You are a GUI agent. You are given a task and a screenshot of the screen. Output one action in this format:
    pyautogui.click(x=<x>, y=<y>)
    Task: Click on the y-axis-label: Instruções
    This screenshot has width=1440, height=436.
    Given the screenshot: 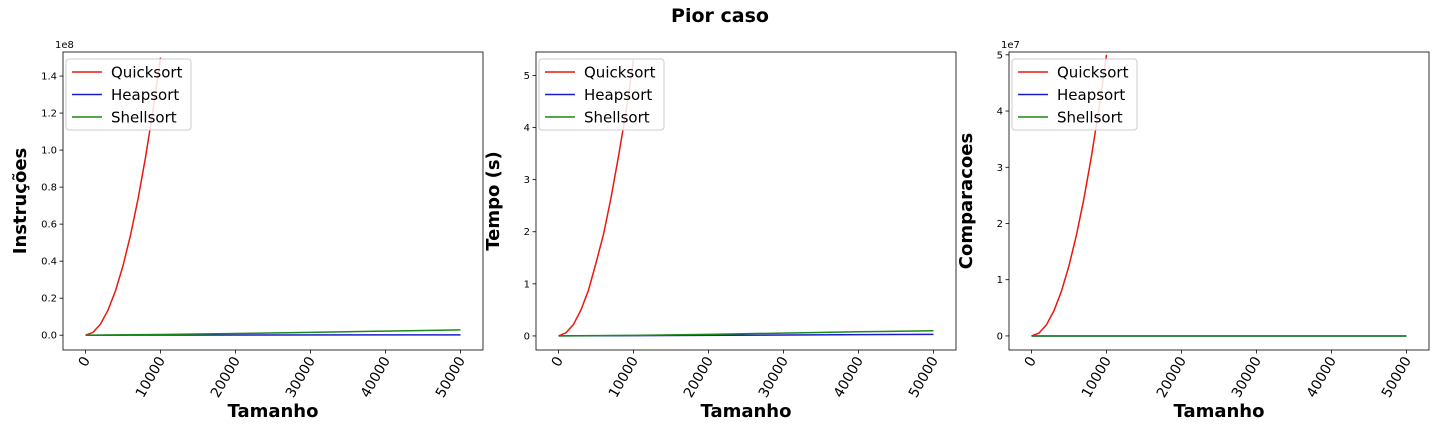 What is the action you would take?
    pyautogui.click(x=20, y=201)
    